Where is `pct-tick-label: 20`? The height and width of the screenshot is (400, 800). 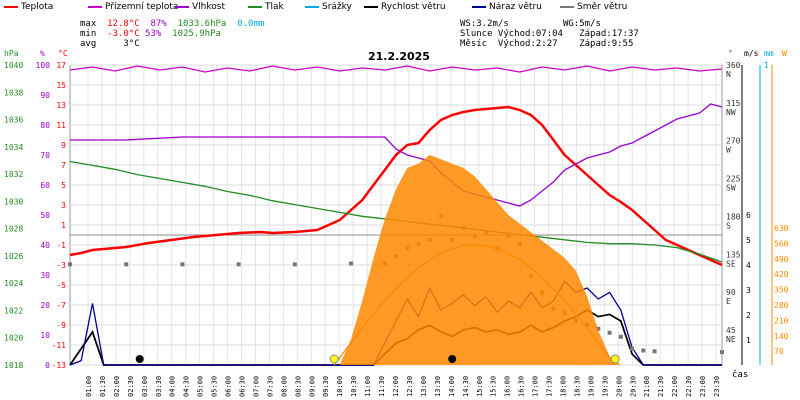 pct-tick-label: 20 is located at coordinates (45, 305).